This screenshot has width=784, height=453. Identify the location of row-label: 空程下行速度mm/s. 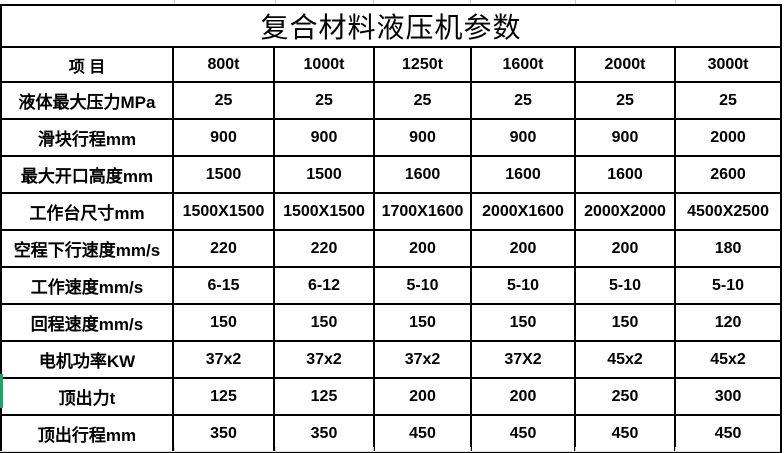
(87, 248).